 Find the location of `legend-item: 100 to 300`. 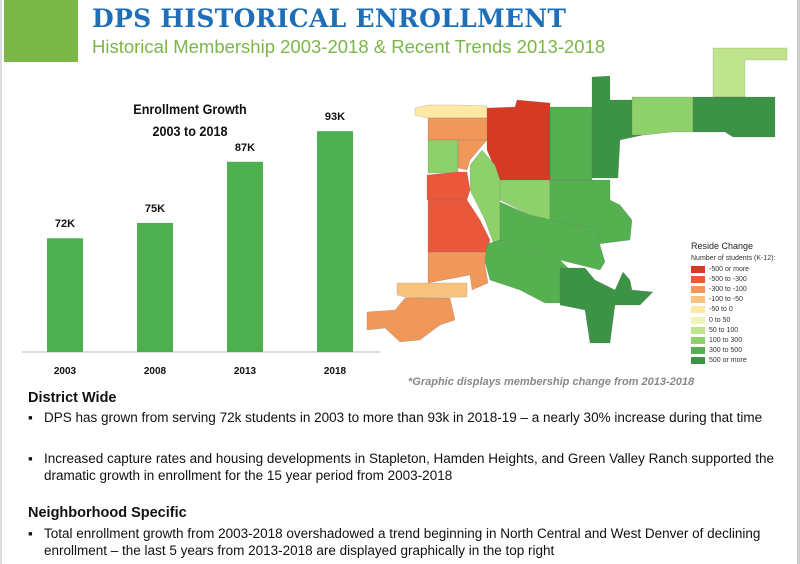

legend-item: 100 to 300 is located at coordinates (733, 340).